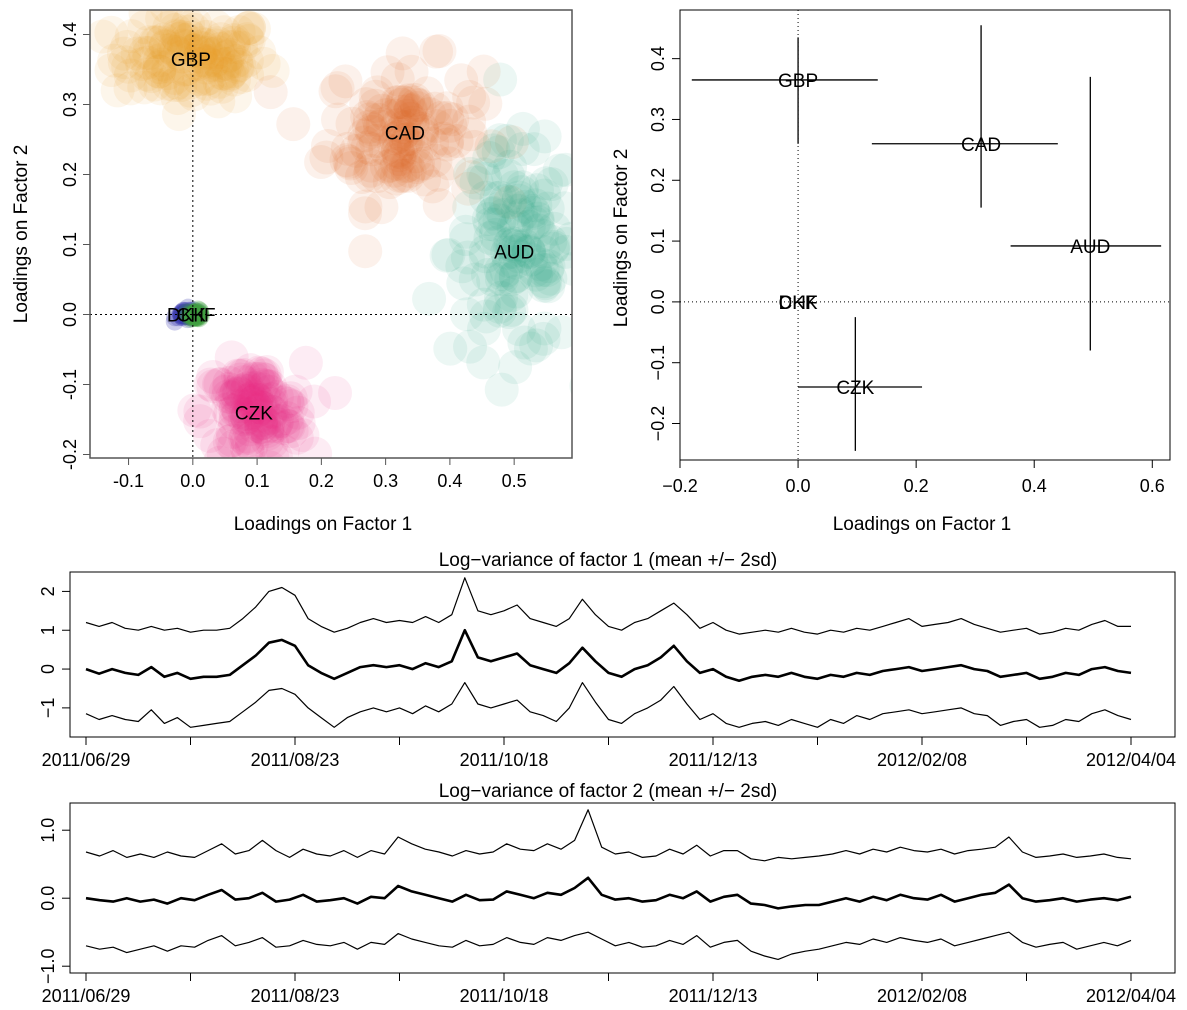 The height and width of the screenshot is (1010, 1187). I want to click on label-aud: AUD, so click(514, 253).